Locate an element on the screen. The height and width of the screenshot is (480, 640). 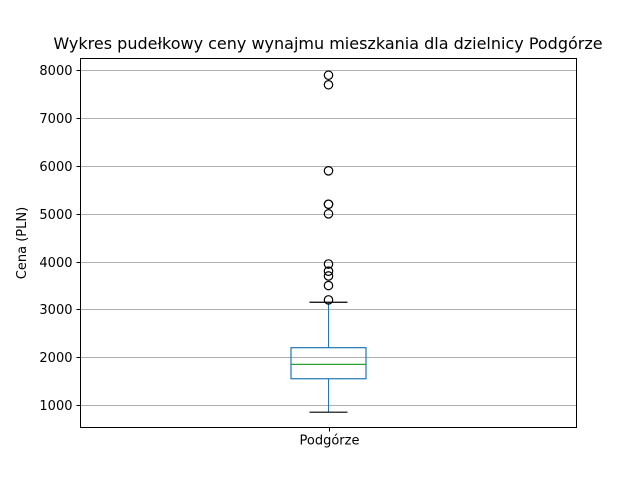
y-tick-label: 2000 is located at coordinates (55, 358).